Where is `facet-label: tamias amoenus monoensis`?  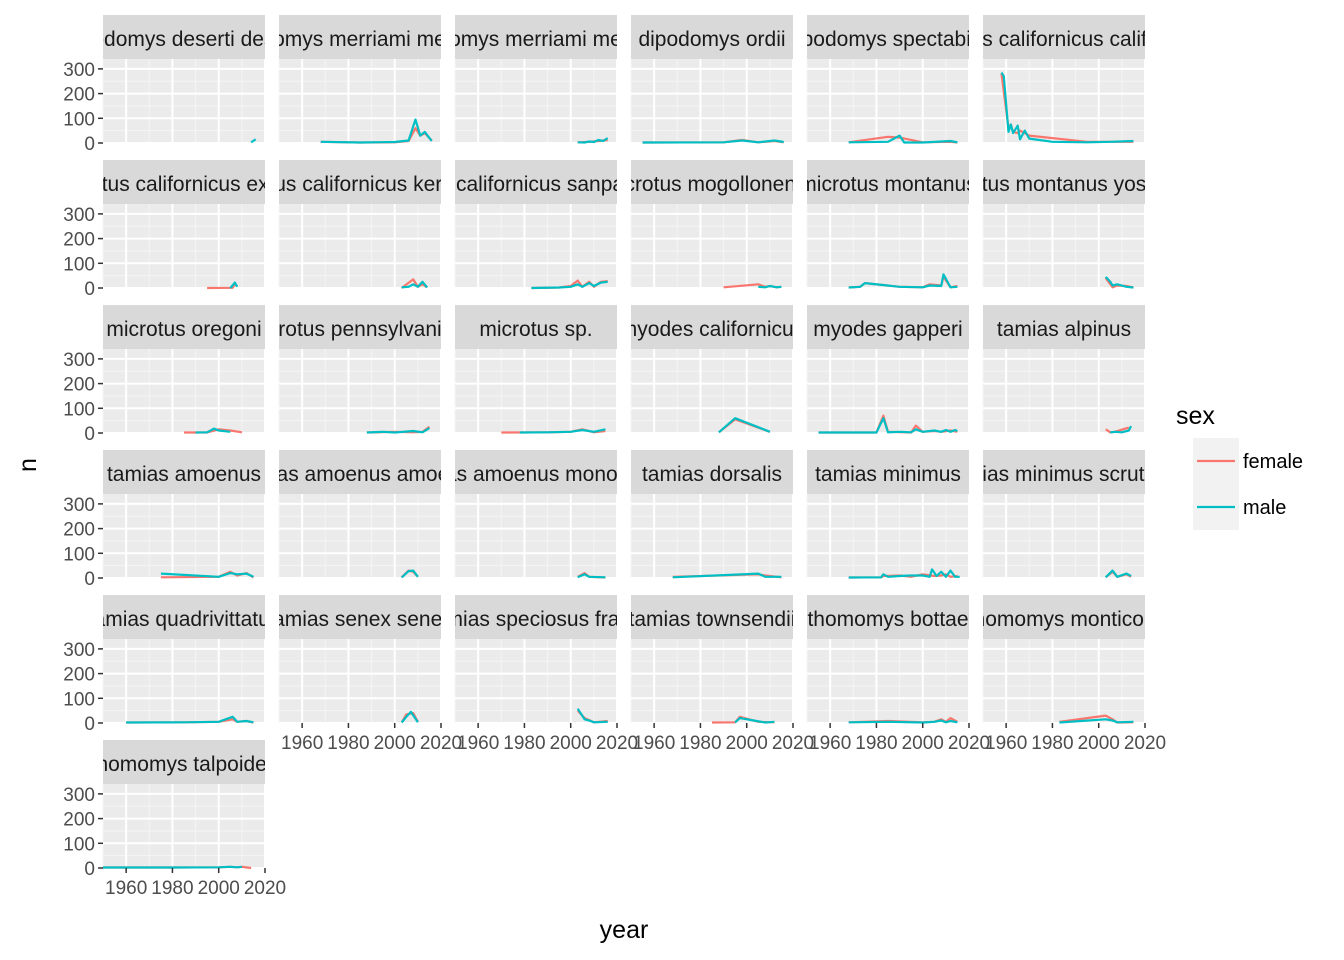 facet-label: tamias amoenus monoensis is located at coordinates (535, 474).